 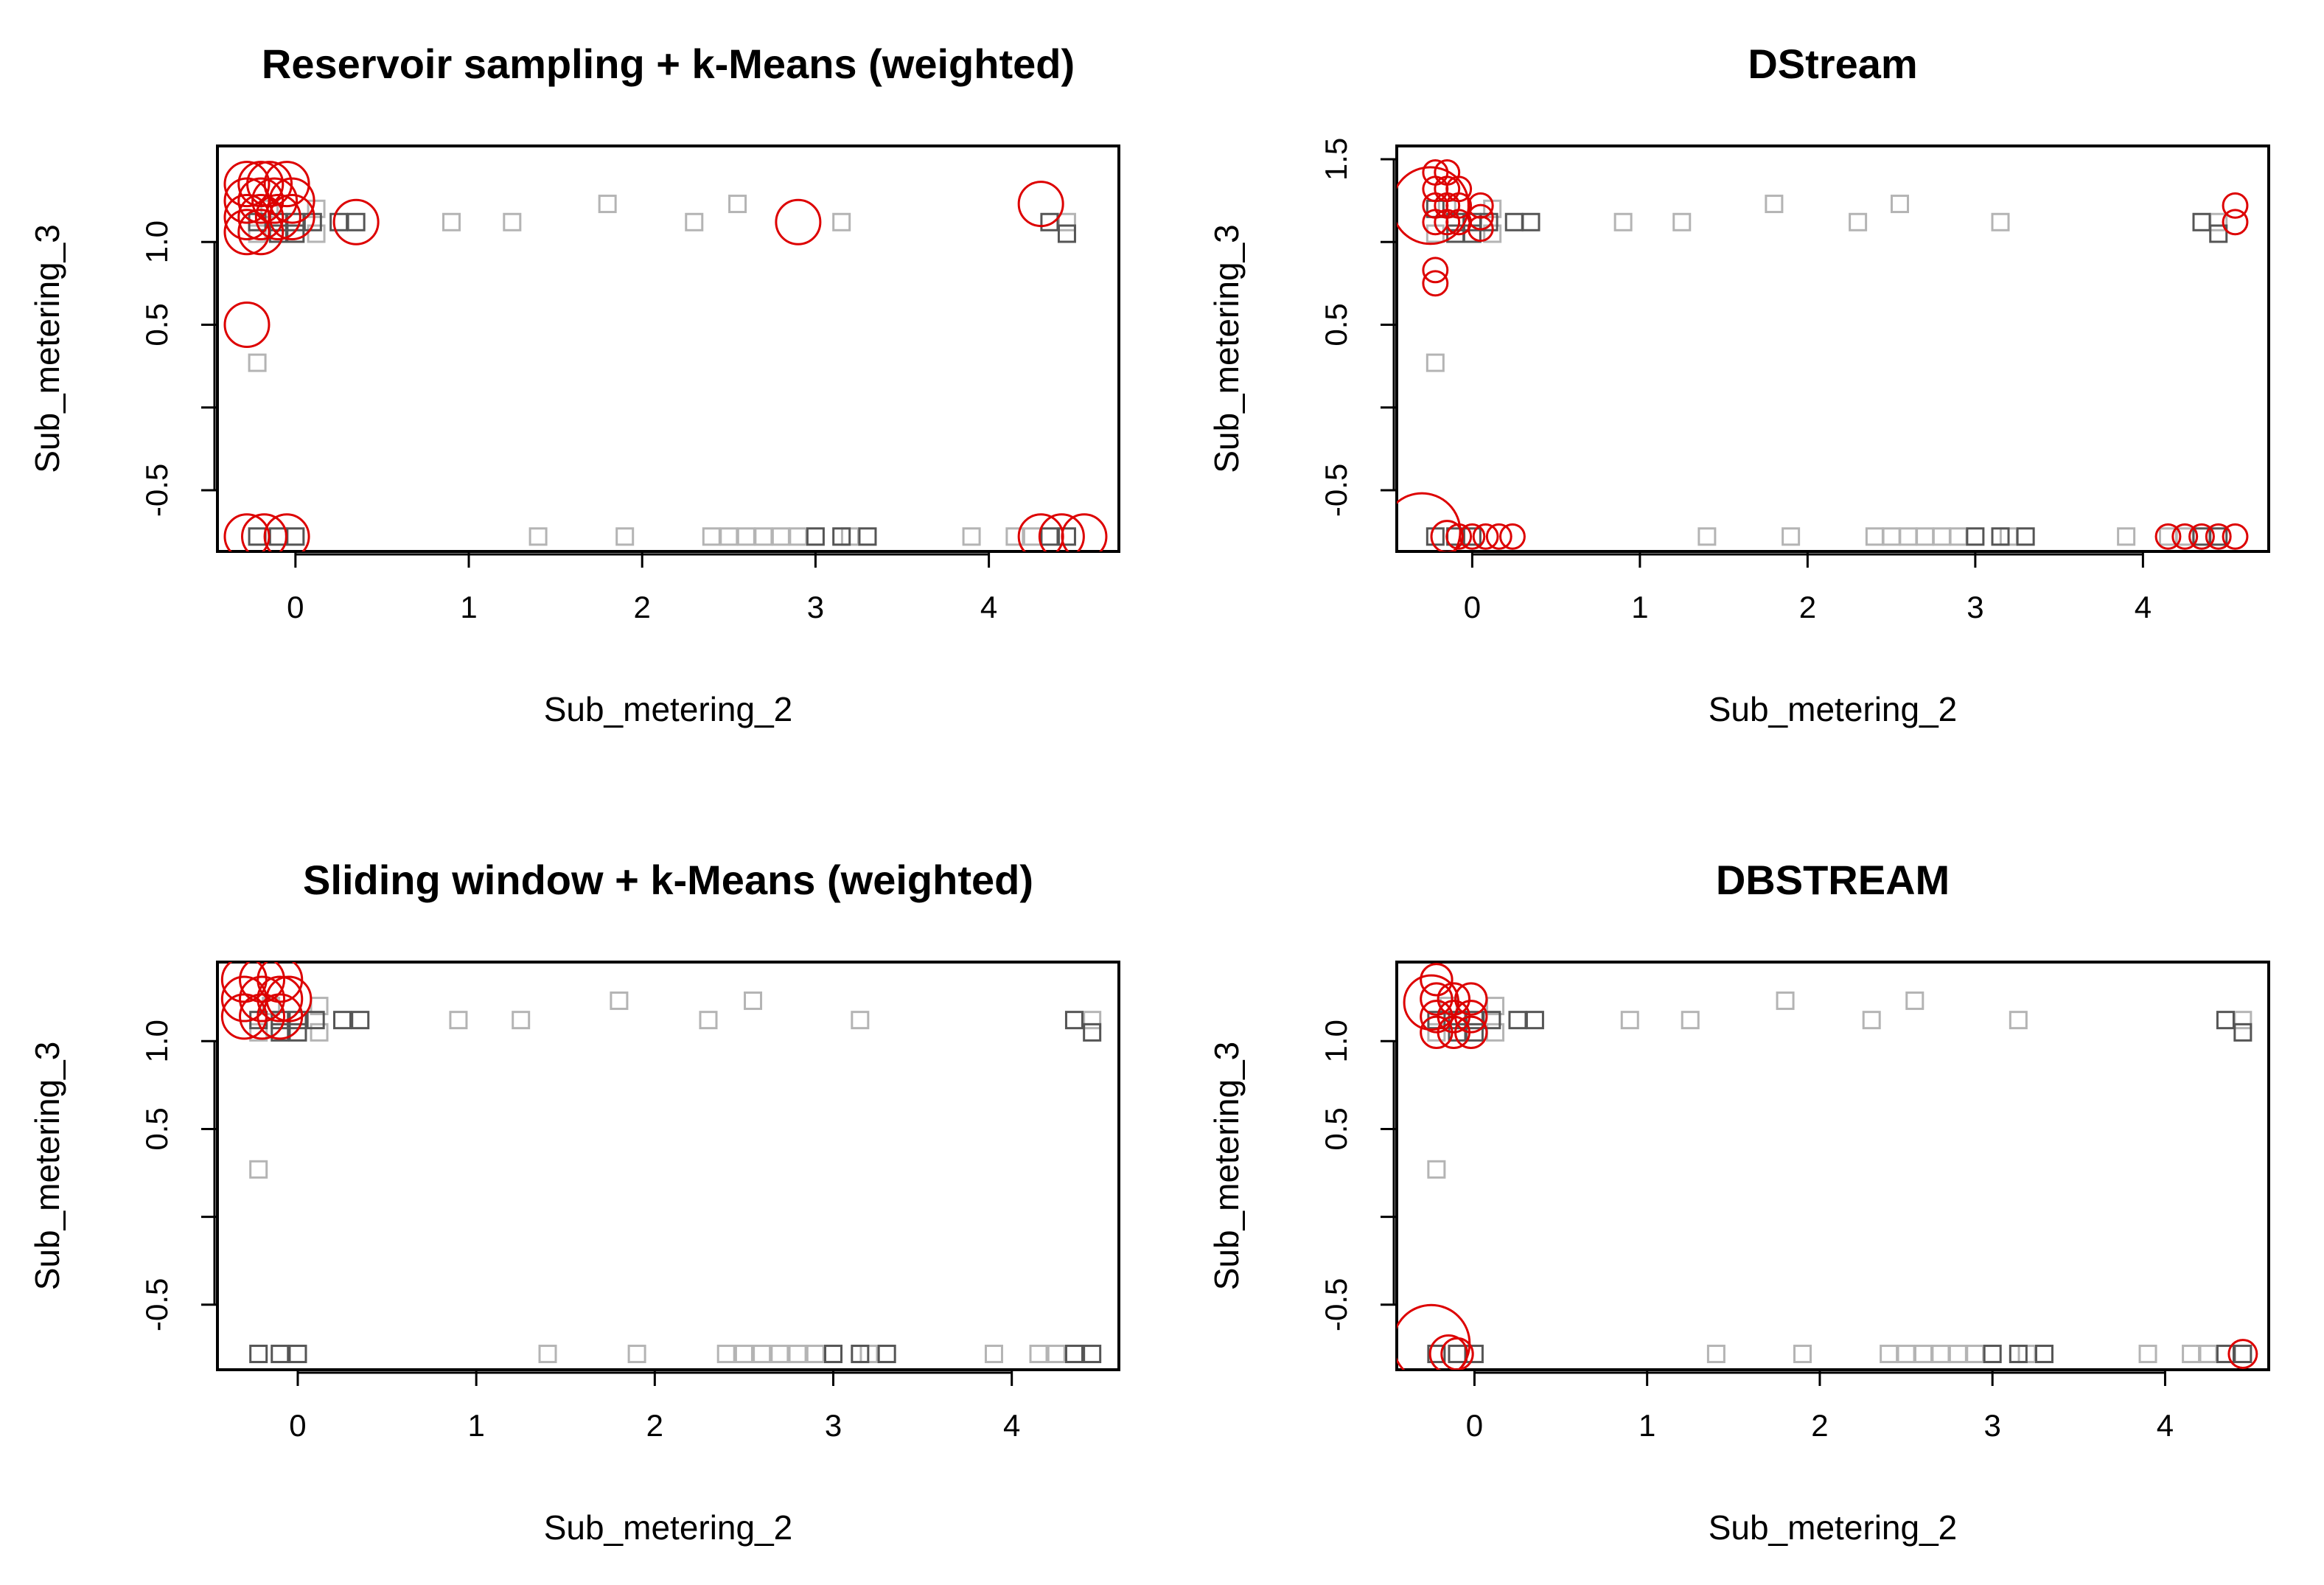 What do you see at coordinates (1336, 1041) in the screenshot?
I see `y-tick-label: 1.0` at bounding box center [1336, 1041].